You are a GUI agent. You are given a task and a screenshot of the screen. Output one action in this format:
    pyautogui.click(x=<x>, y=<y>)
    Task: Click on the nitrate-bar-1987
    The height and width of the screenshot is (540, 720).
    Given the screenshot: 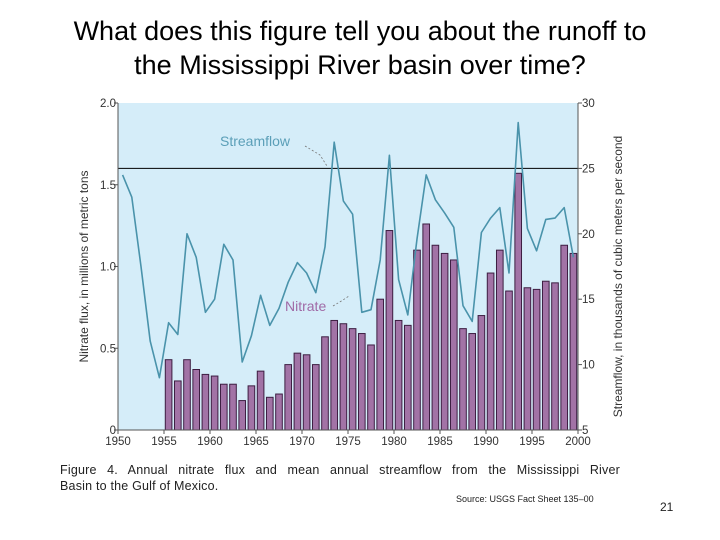 What is the action you would take?
    pyautogui.click(x=463, y=379)
    